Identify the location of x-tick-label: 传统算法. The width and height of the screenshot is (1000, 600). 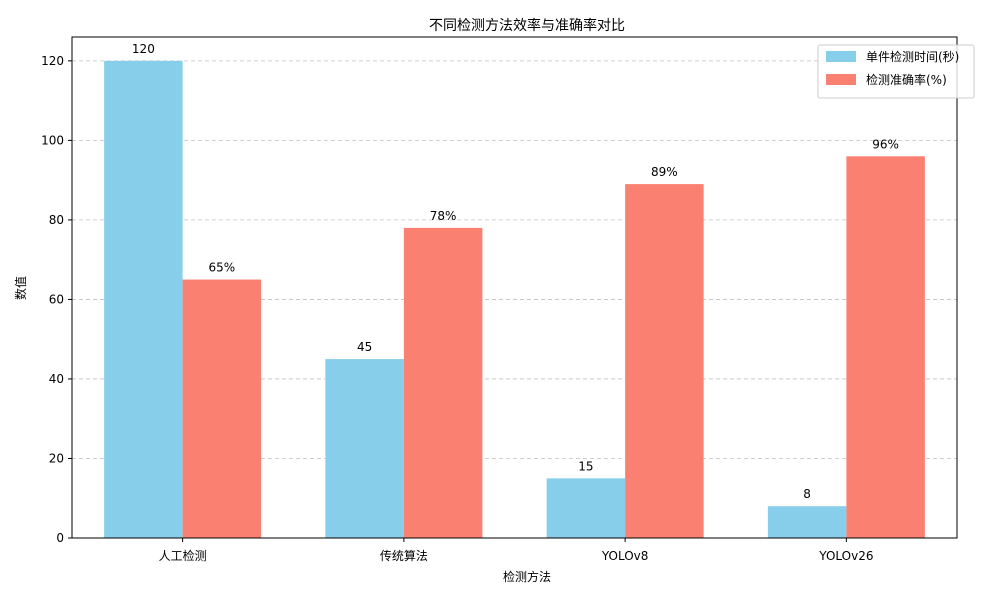
(404, 555).